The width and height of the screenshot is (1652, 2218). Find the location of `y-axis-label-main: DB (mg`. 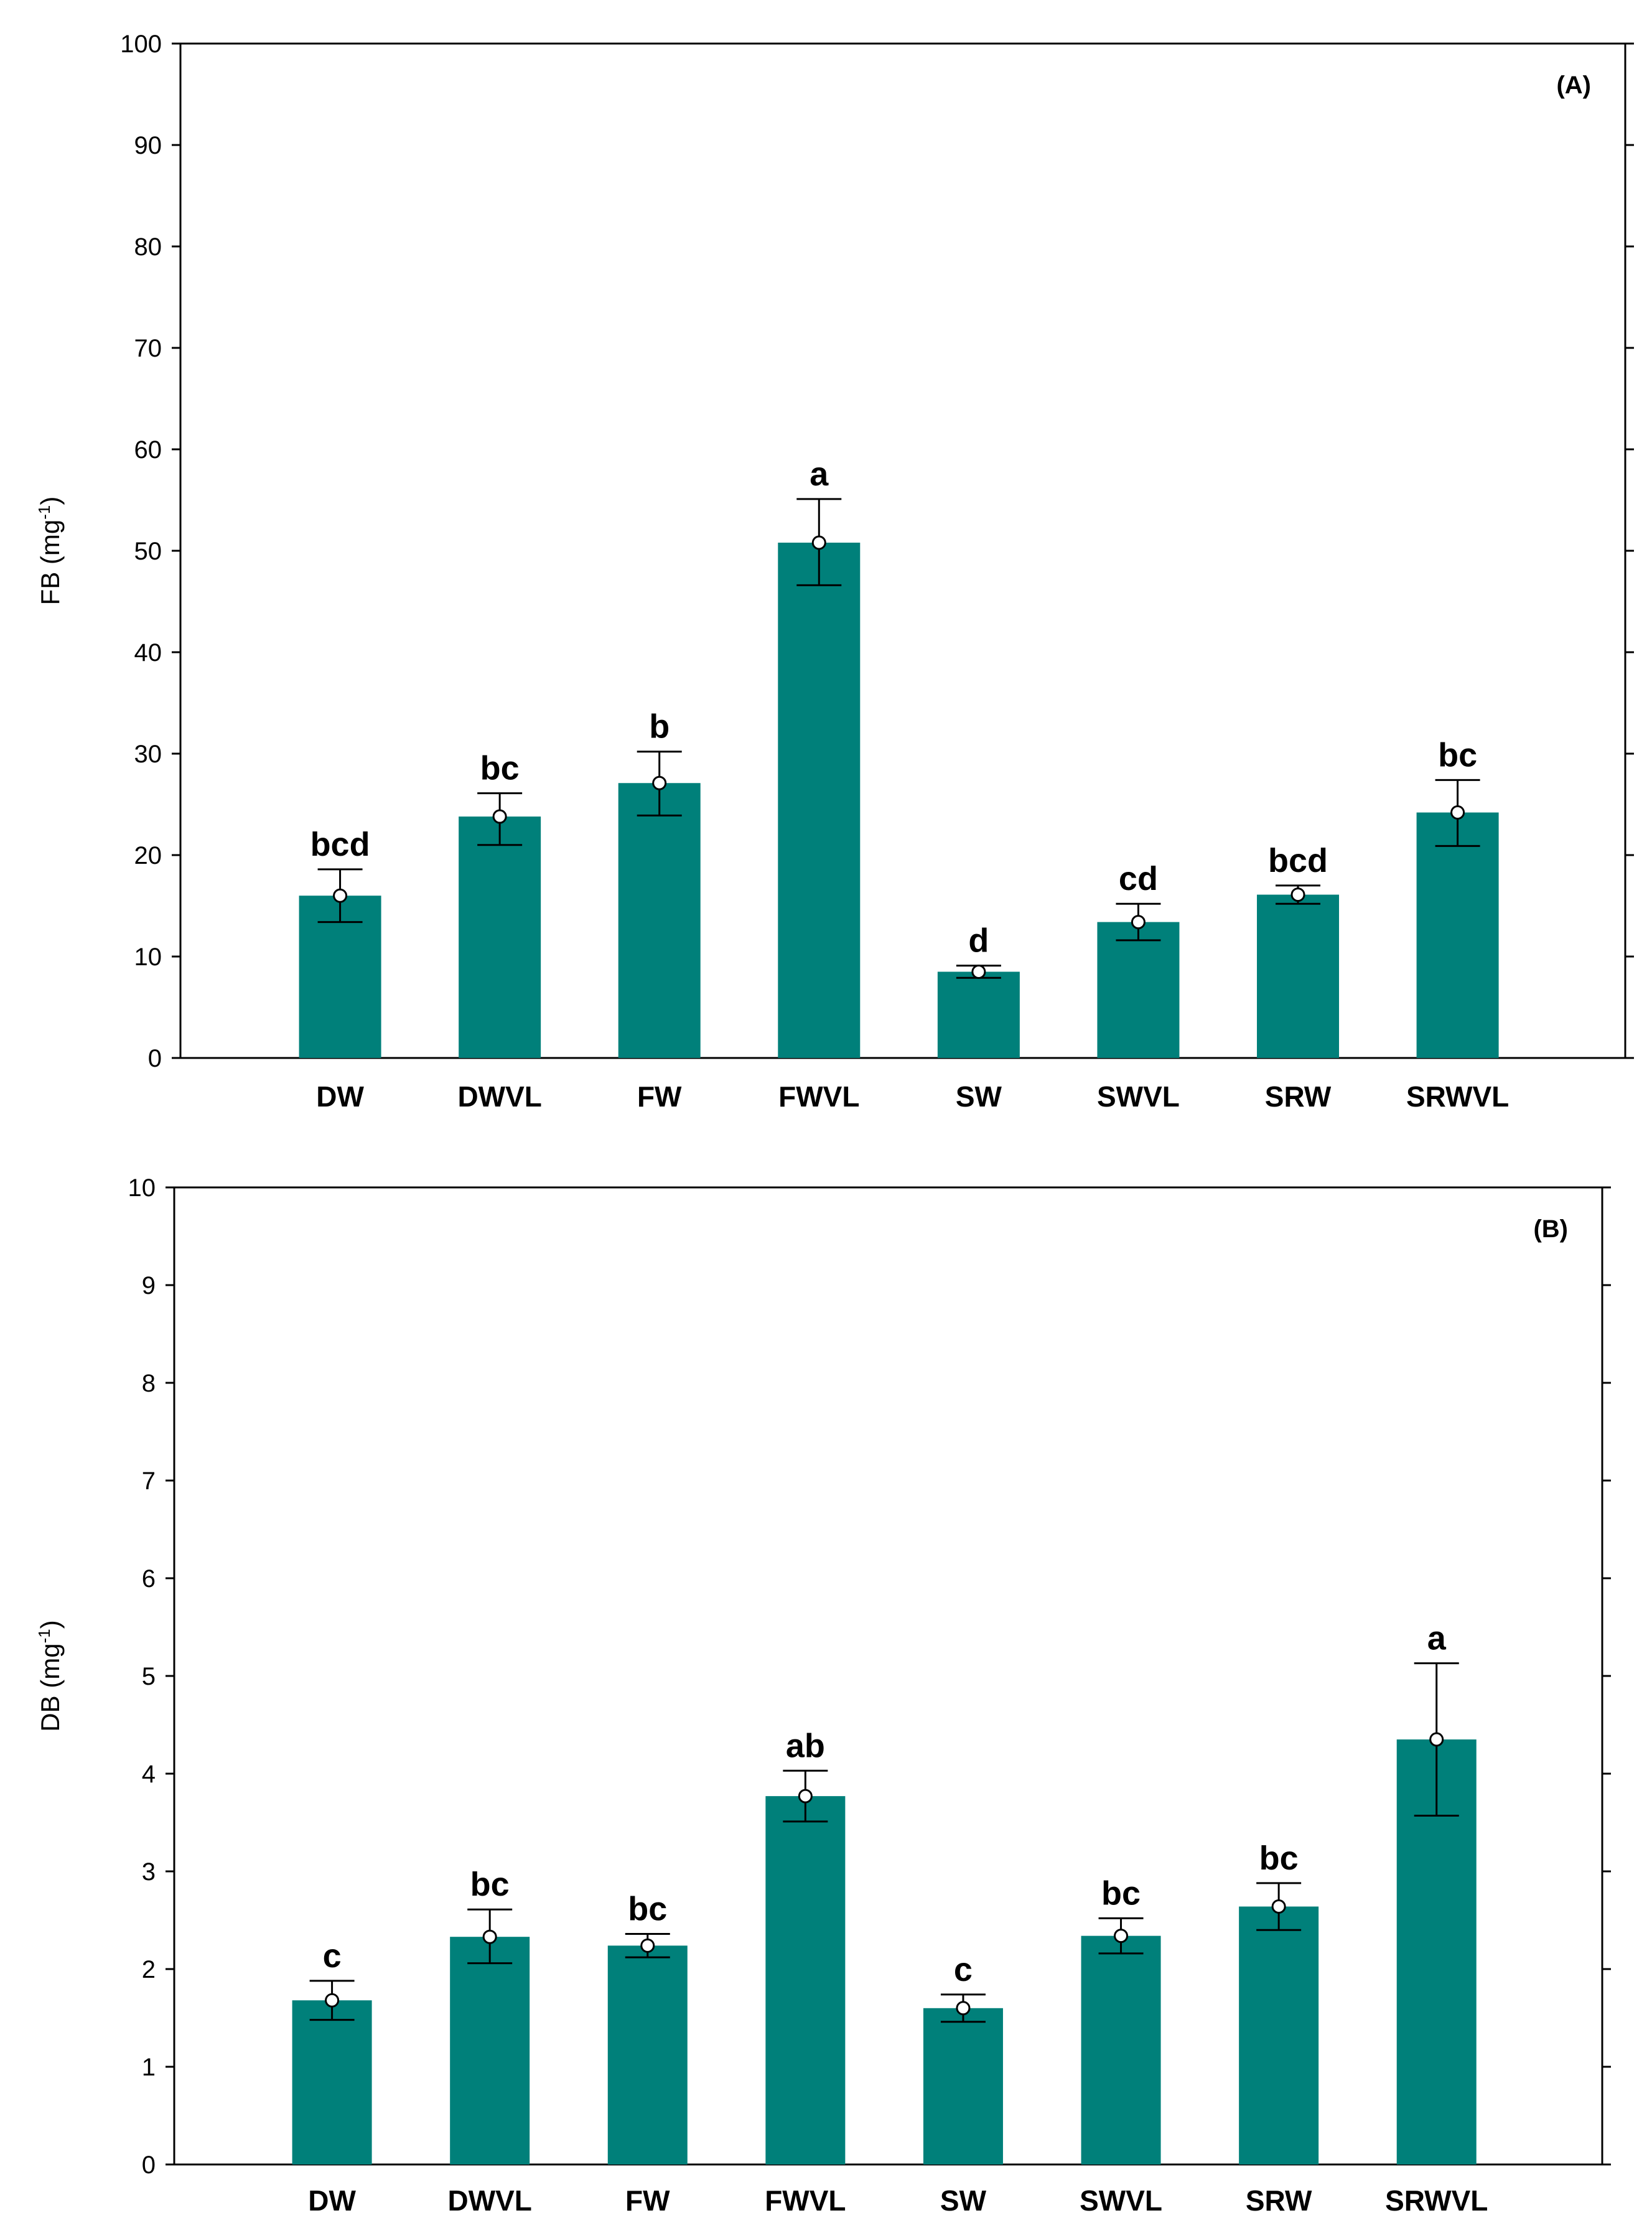

y-axis-label-main: DB (mg is located at coordinates (50, 1687).